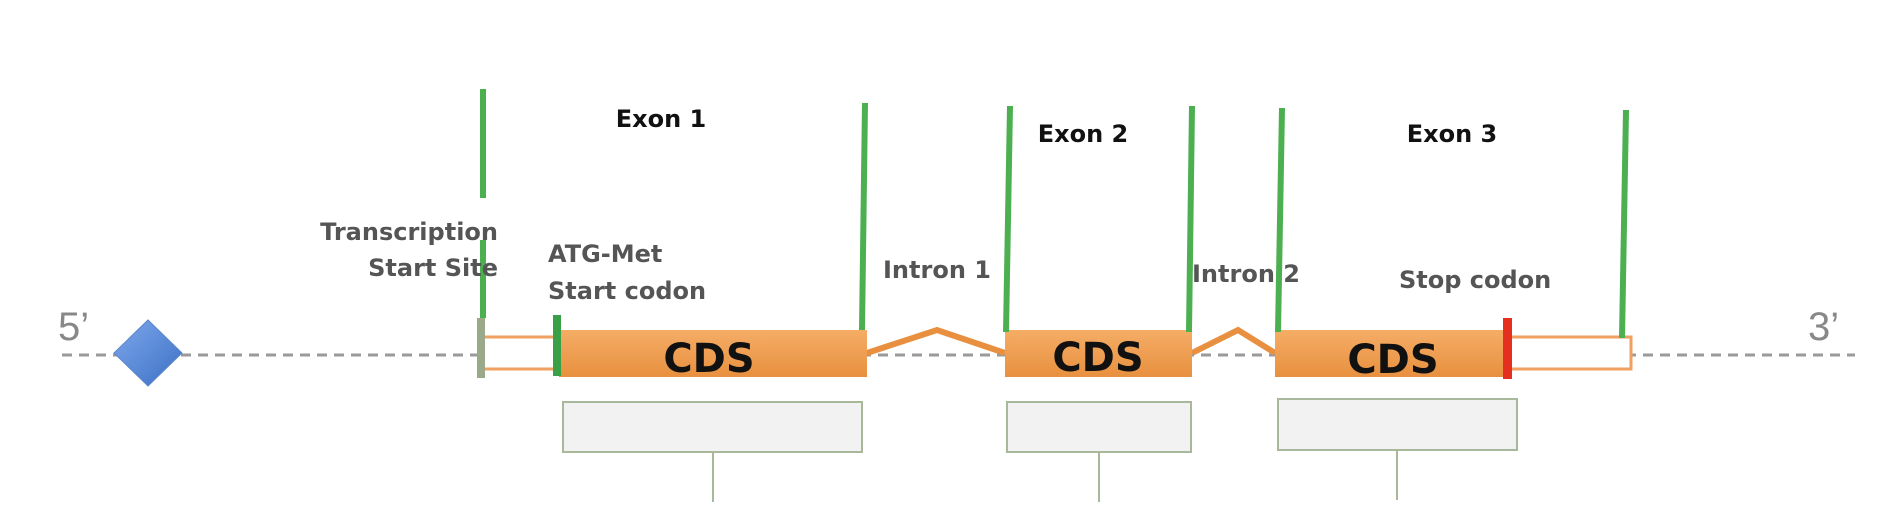 This screenshot has height=526, width=1882. Describe the element at coordinates (1280, 220) in the screenshot. I see `exon-3-start-line` at that location.